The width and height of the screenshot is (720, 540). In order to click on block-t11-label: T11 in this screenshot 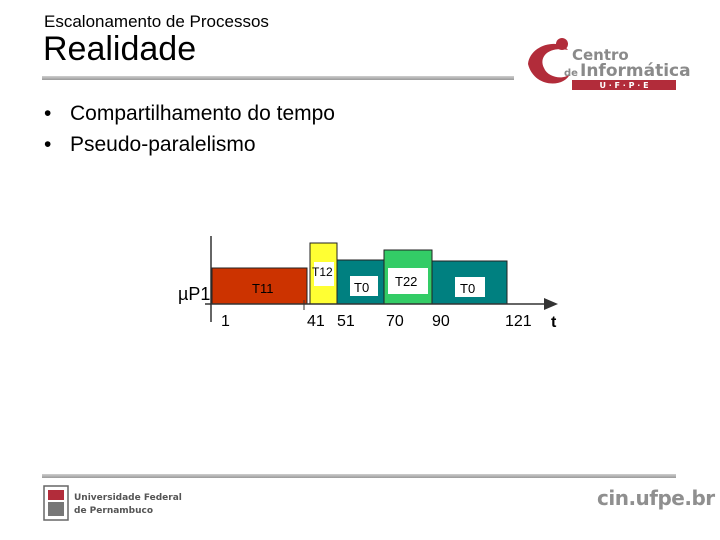, I will do `click(262, 288)`.